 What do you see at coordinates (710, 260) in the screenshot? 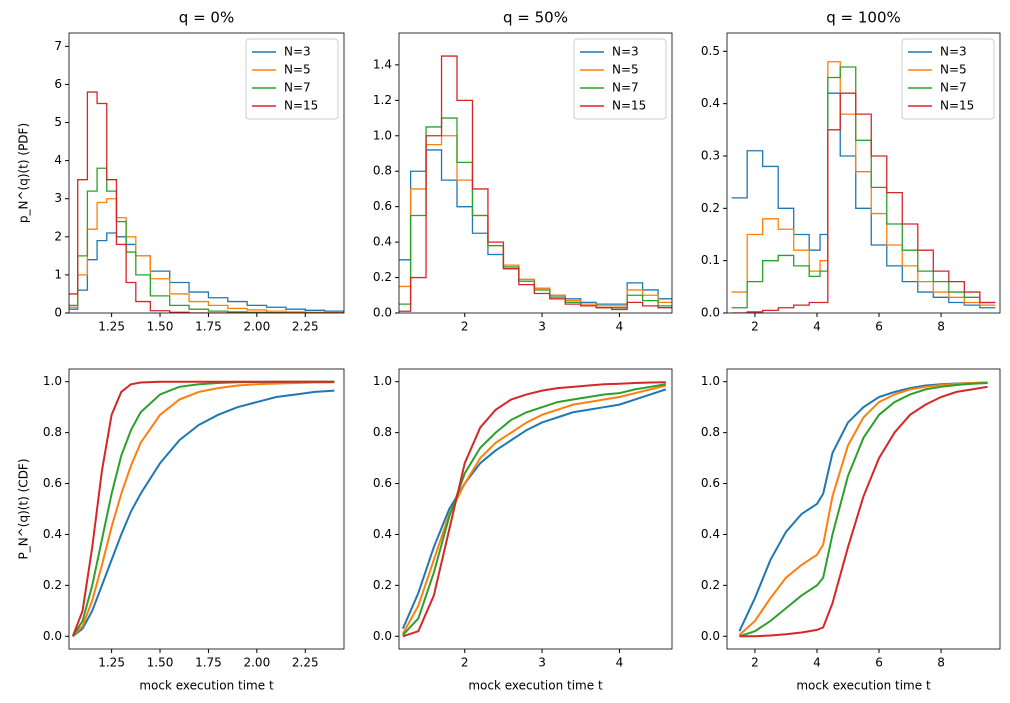
I see `y-tick-label: 0.1` at bounding box center [710, 260].